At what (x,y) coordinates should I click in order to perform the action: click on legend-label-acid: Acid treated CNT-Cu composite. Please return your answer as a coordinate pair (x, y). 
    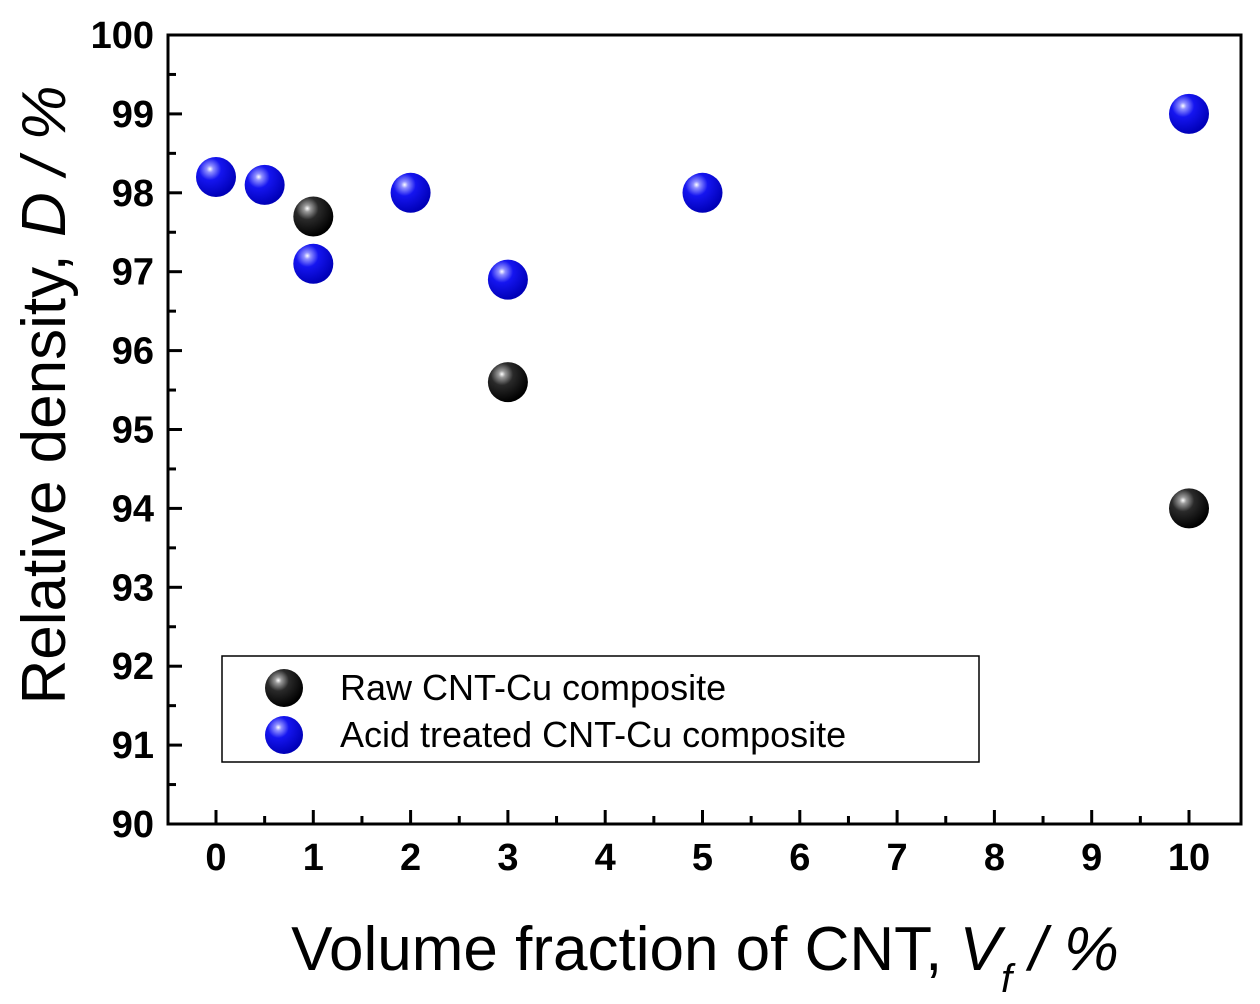
    Looking at the image, I should click on (593, 734).